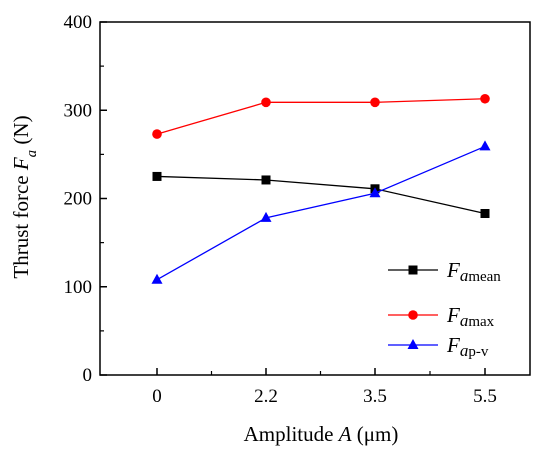 The height and width of the screenshot is (455, 550). I want to click on legend-item-p-v: Fap-v, so click(438, 346).